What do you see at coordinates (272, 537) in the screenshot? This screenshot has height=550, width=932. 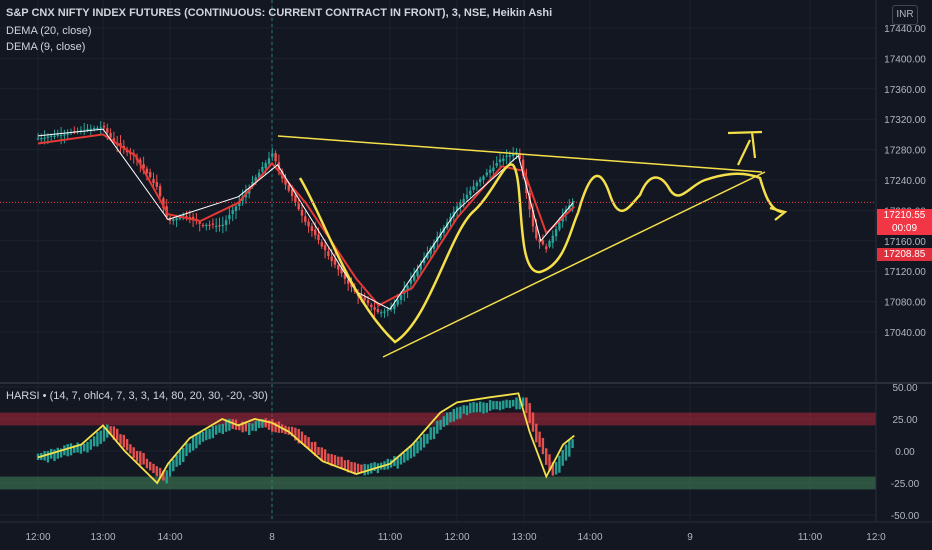 I see `time-tick-label: 8` at bounding box center [272, 537].